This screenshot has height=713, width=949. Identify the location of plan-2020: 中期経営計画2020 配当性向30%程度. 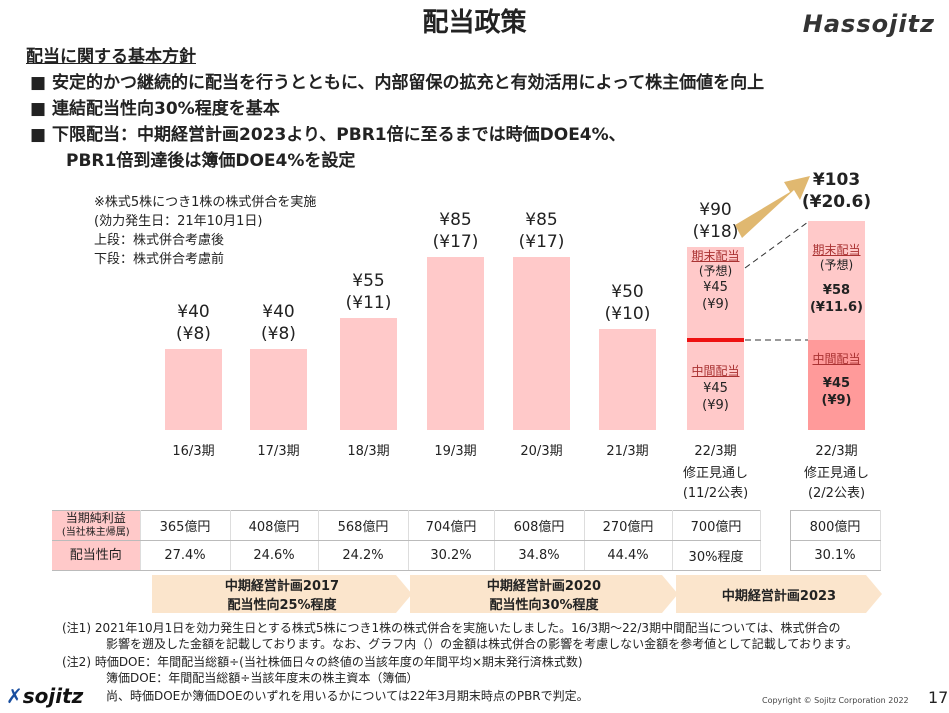
(544, 594).